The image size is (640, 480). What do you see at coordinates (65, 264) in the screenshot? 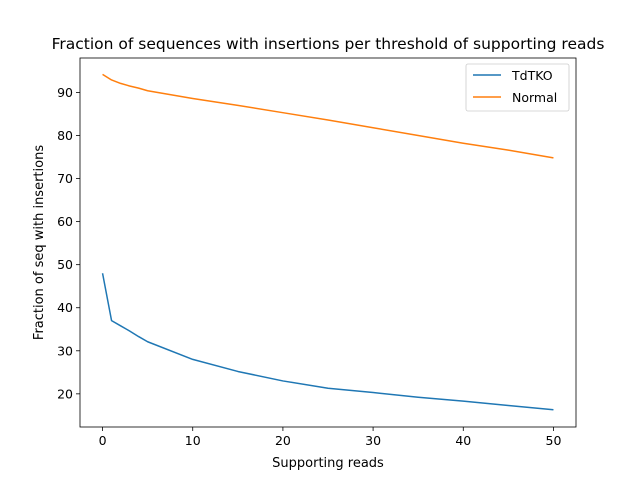
I see `y-tick-label: 50` at bounding box center [65, 264].